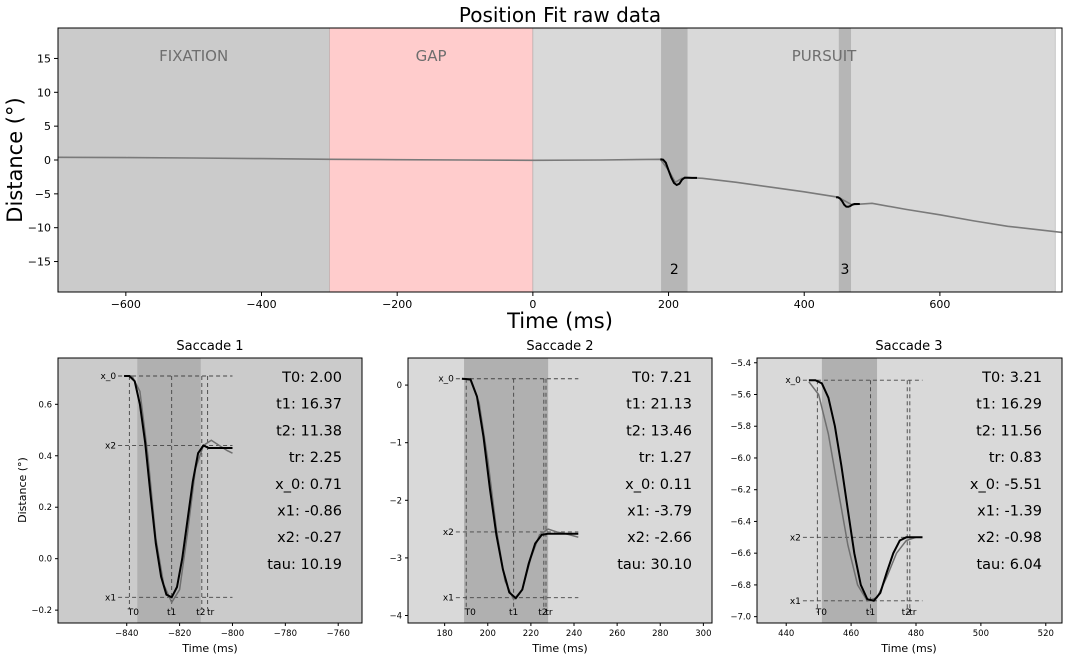 This screenshot has height=660, width=1072. Describe the element at coordinates (665, 458) in the screenshot. I see `fit-parameter-text: tr: 1.27` at that location.